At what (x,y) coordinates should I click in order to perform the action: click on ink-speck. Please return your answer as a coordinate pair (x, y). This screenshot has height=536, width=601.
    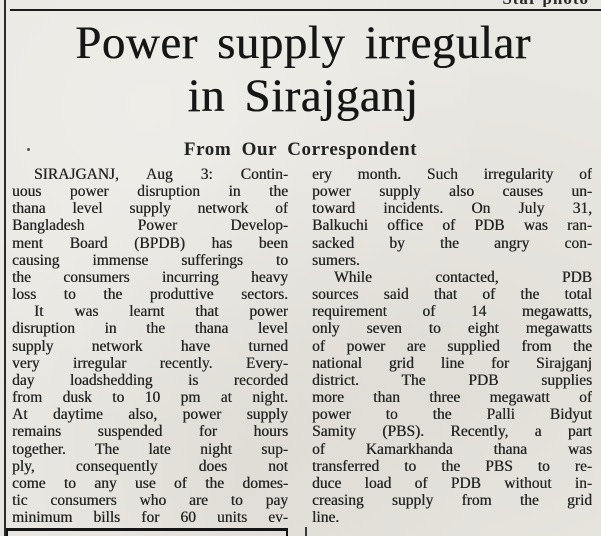
    Looking at the image, I should click on (28, 149).